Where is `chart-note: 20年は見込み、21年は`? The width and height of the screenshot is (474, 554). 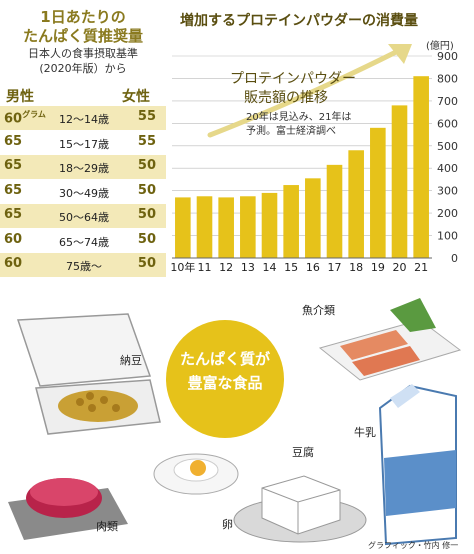
chart-note: 20年は見込み、21年は is located at coordinates (299, 117).